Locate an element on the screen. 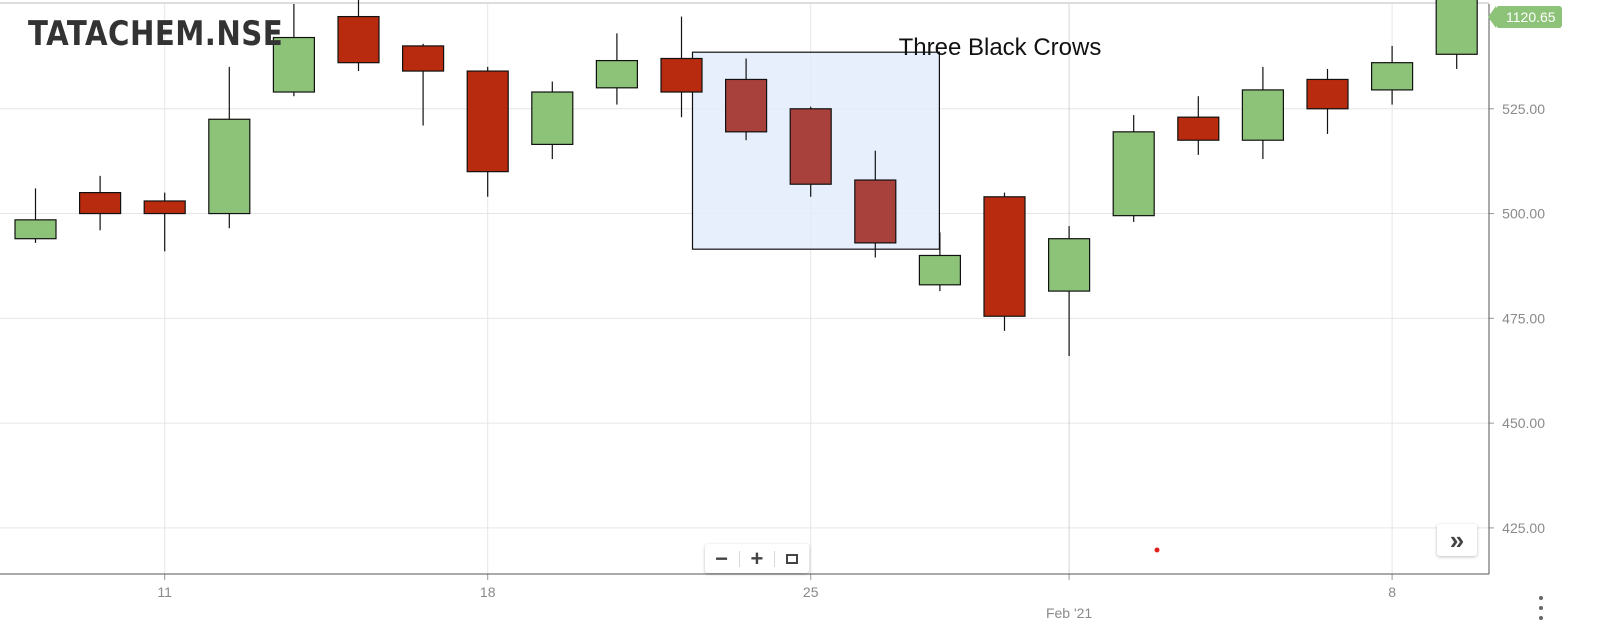  annotation-label: Three Black Crows is located at coordinates (1000, 47).